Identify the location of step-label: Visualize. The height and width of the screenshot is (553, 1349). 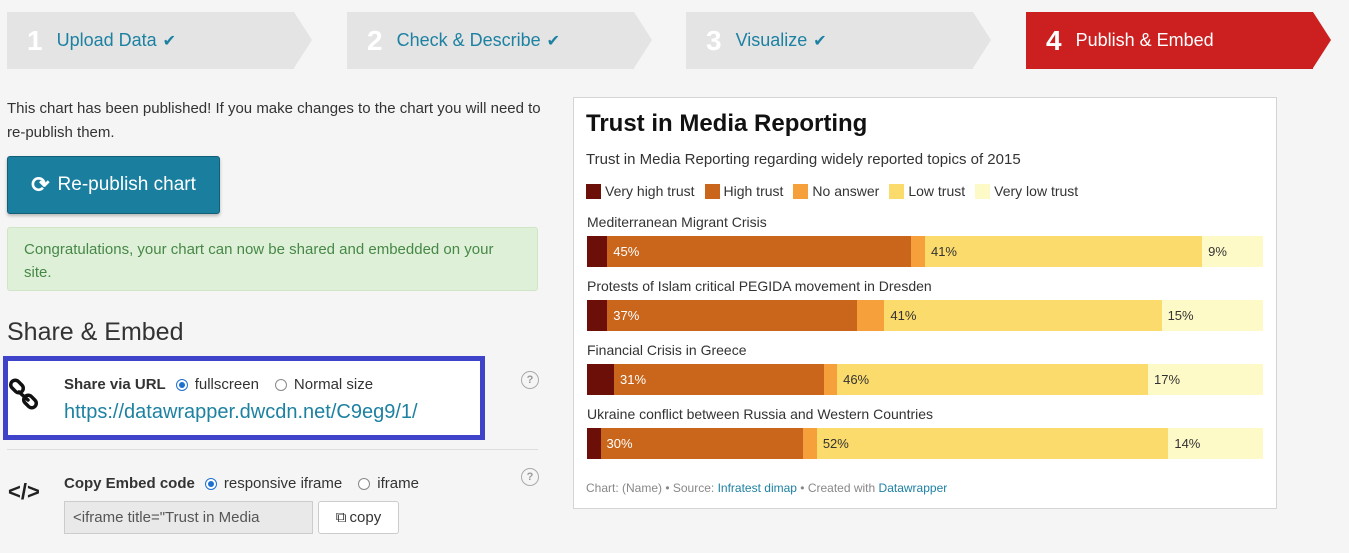
(771, 40).